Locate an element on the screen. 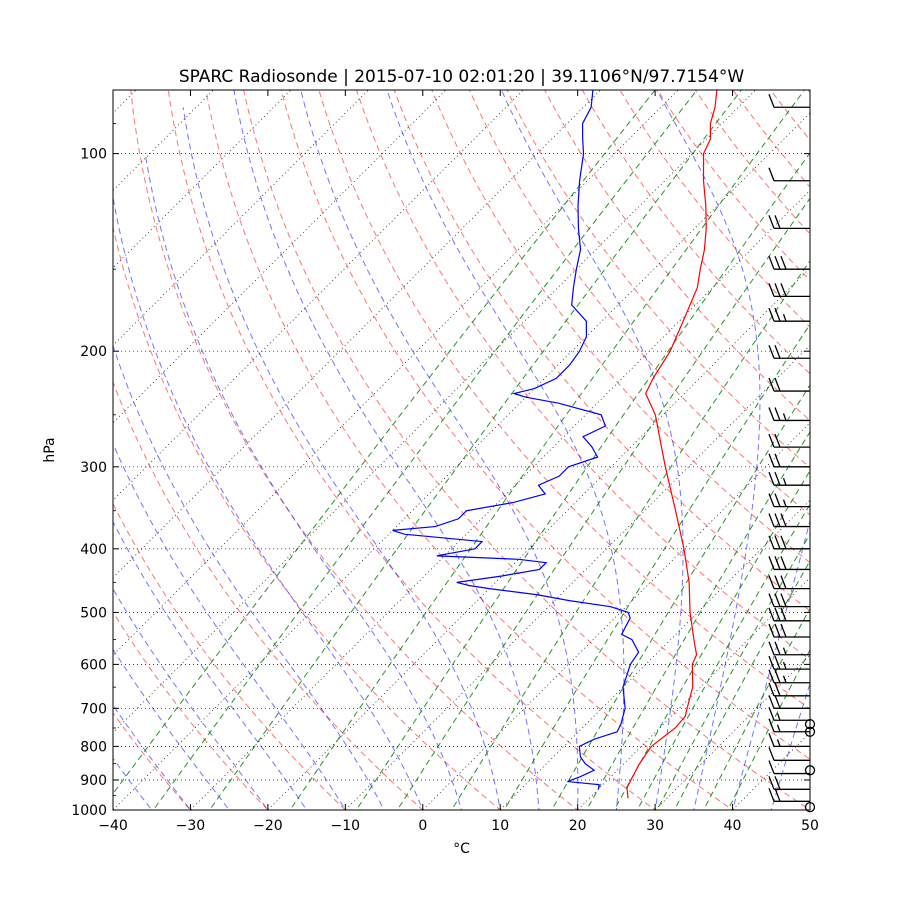 The image size is (900, 900). y-tick-label: 500 is located at coordinates (93, 613).